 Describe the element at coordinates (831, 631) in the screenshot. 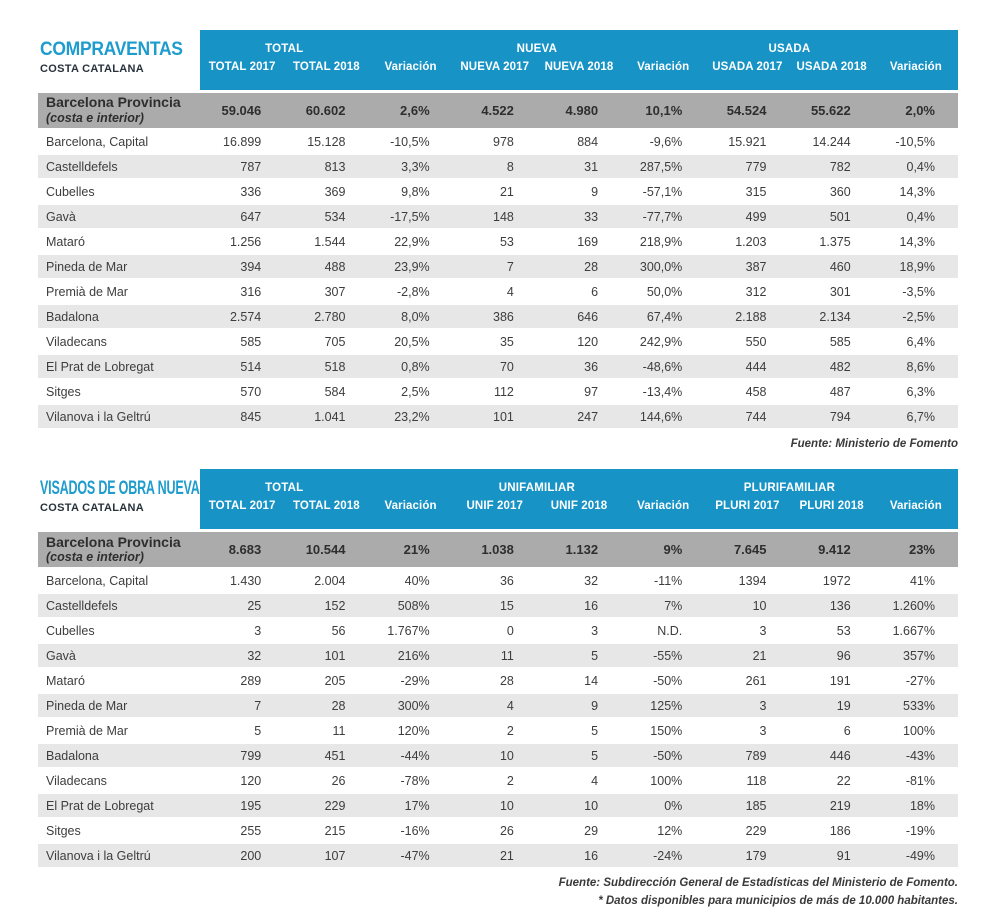

I see `value-cell: 53` at that location.